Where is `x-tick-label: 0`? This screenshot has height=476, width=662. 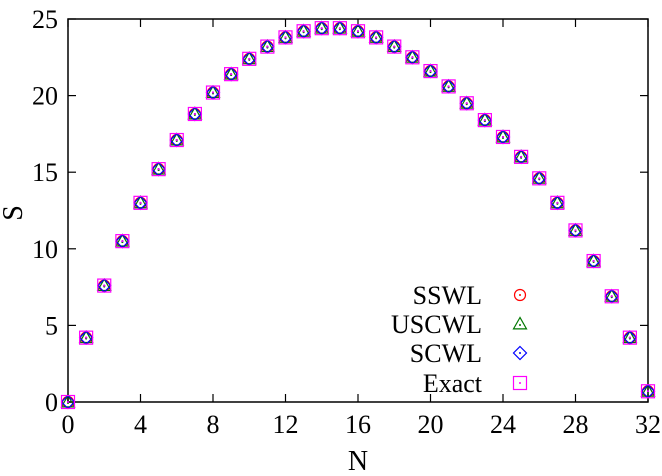 x-tick-label: 0 is located at coordinates (68, 424).